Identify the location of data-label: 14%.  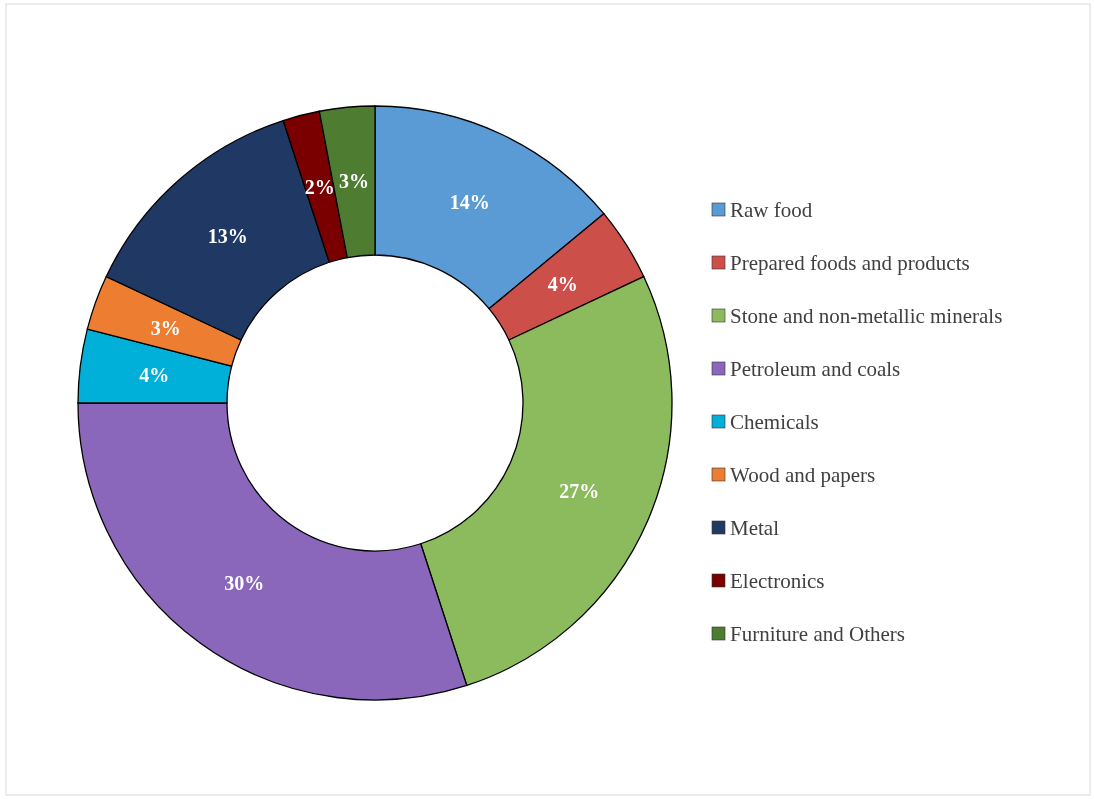
(469, 201).